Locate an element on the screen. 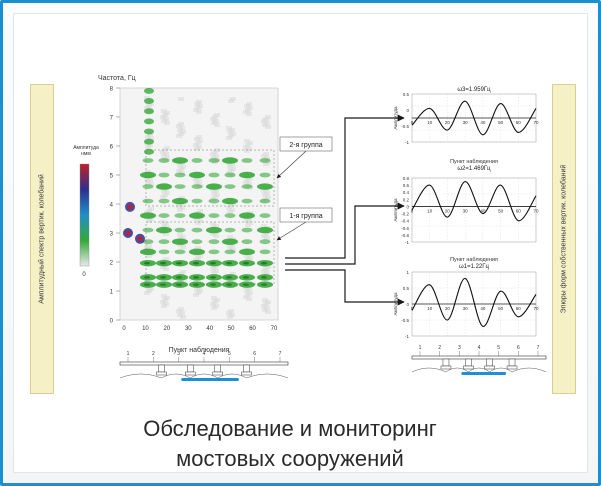 Image resolution: width=601 pixels, height=486 pixels. bridge-schematic-right: 1 2 3 4 5 6 7 is located at coordinates (479, 360).